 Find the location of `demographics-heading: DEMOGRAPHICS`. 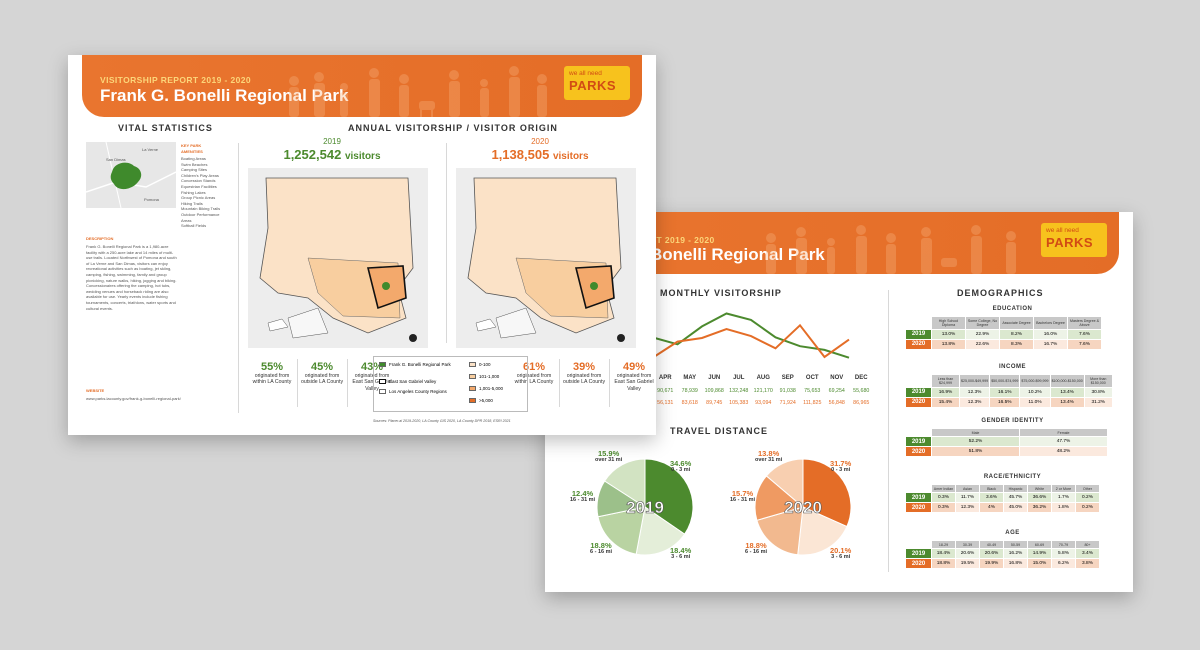

demographics-heading: DEMOGRAPHICS is located at coordinates (1000, 293).